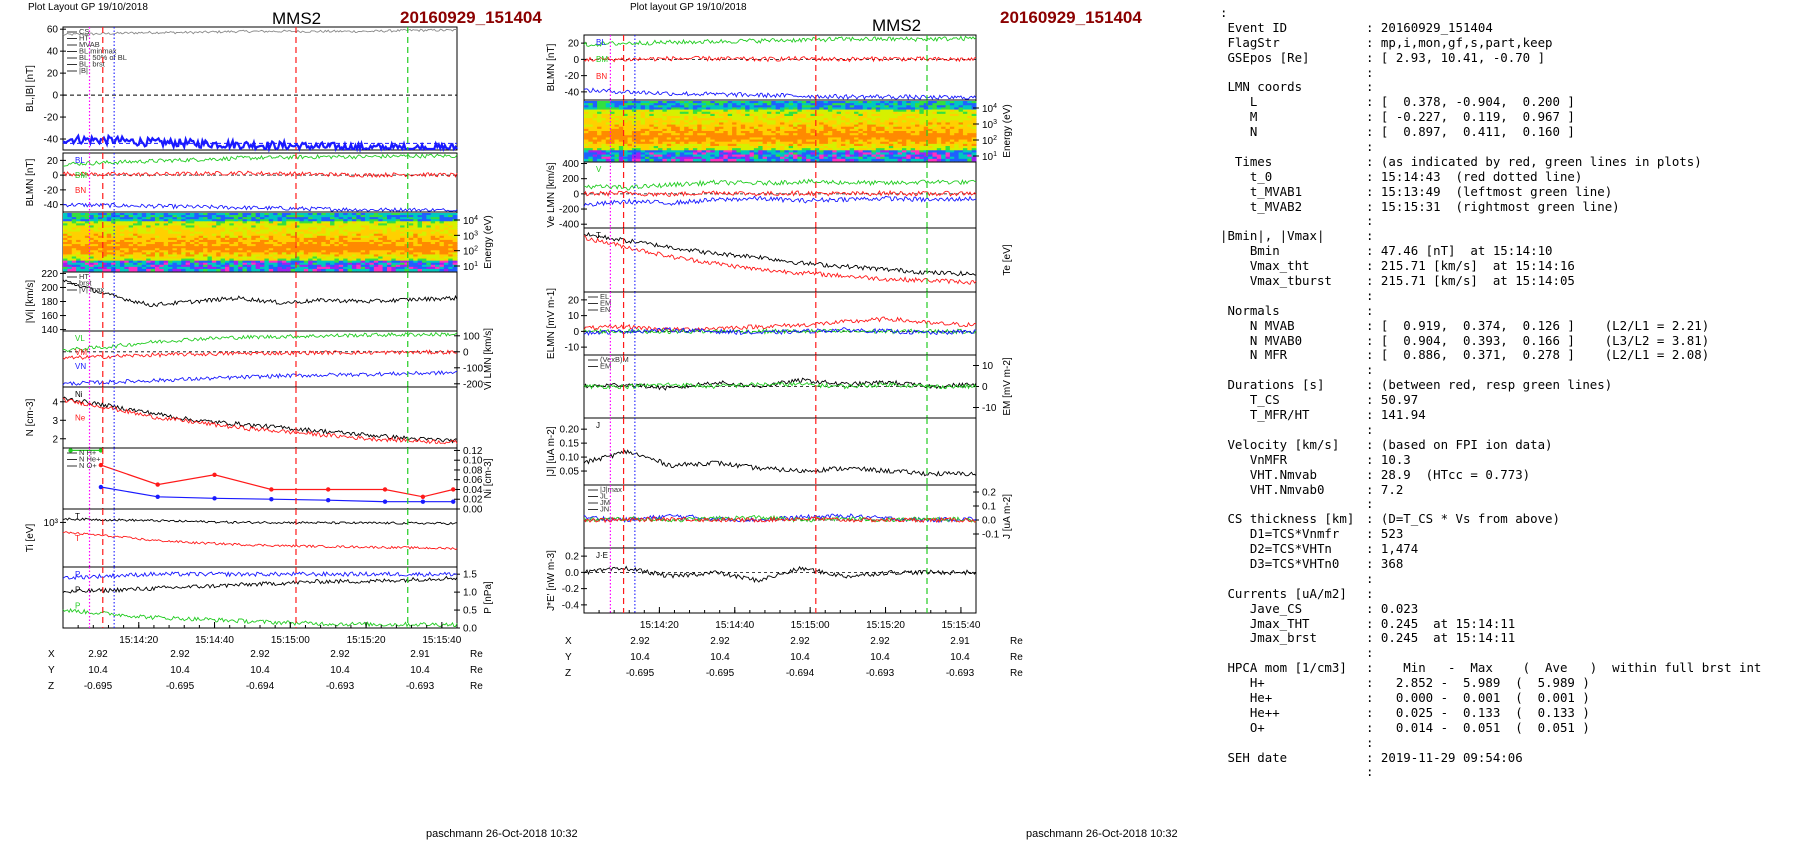 The width and height of the screenshot is (1804, 841). What do you see at coordinates (470, 575) in the screenshot?
I see `y-tick-label: 1.5` at bounding box center [470, 575].